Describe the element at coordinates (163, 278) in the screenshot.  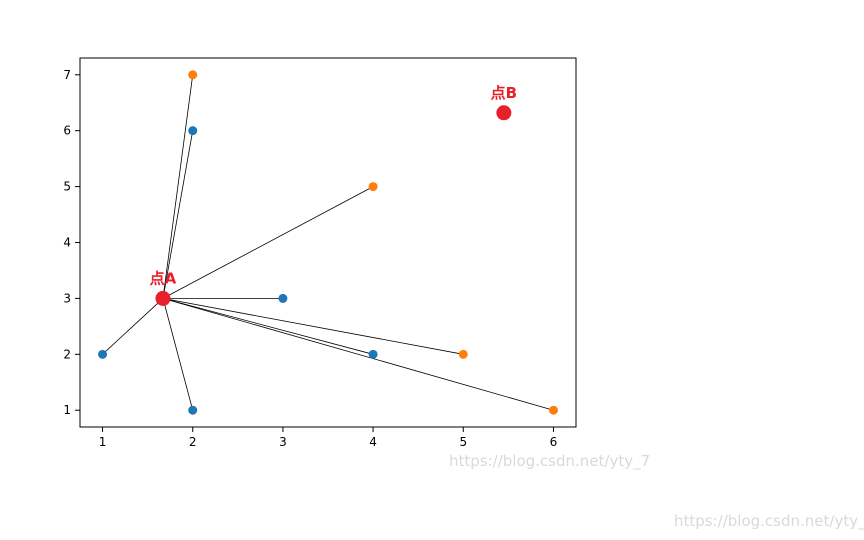
I see `special-point-label: 点A` at that location.